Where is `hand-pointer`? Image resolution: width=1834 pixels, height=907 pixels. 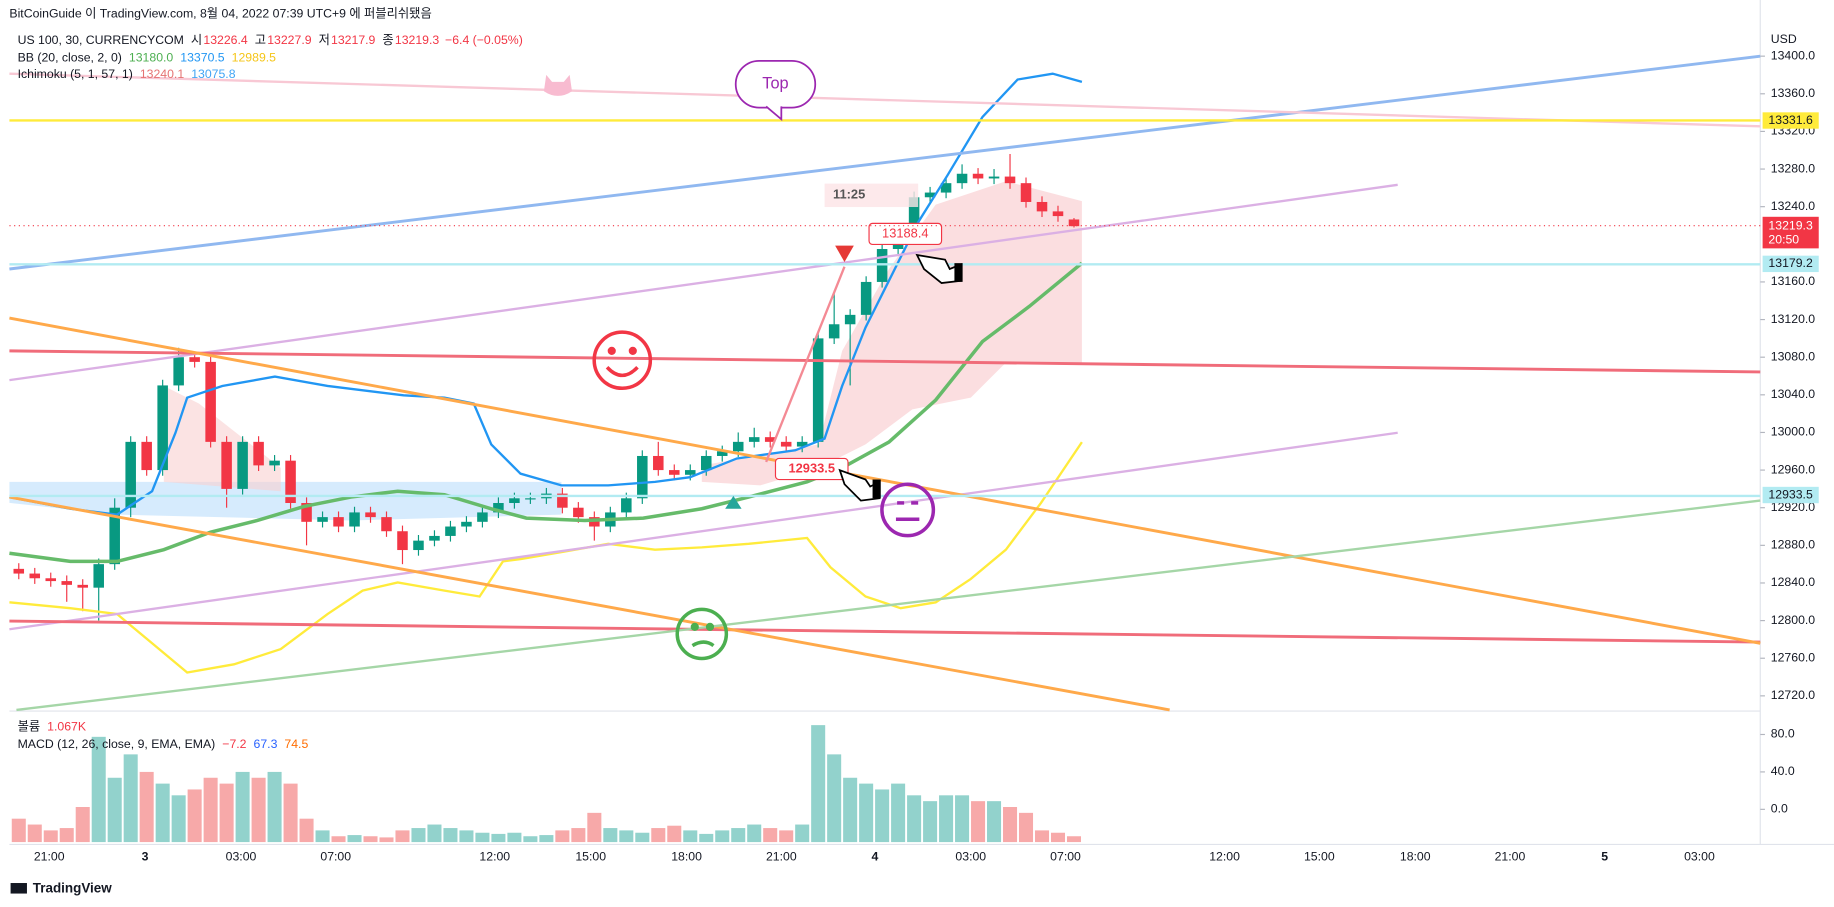 hand-pointer is located at coordinates (939, 268).